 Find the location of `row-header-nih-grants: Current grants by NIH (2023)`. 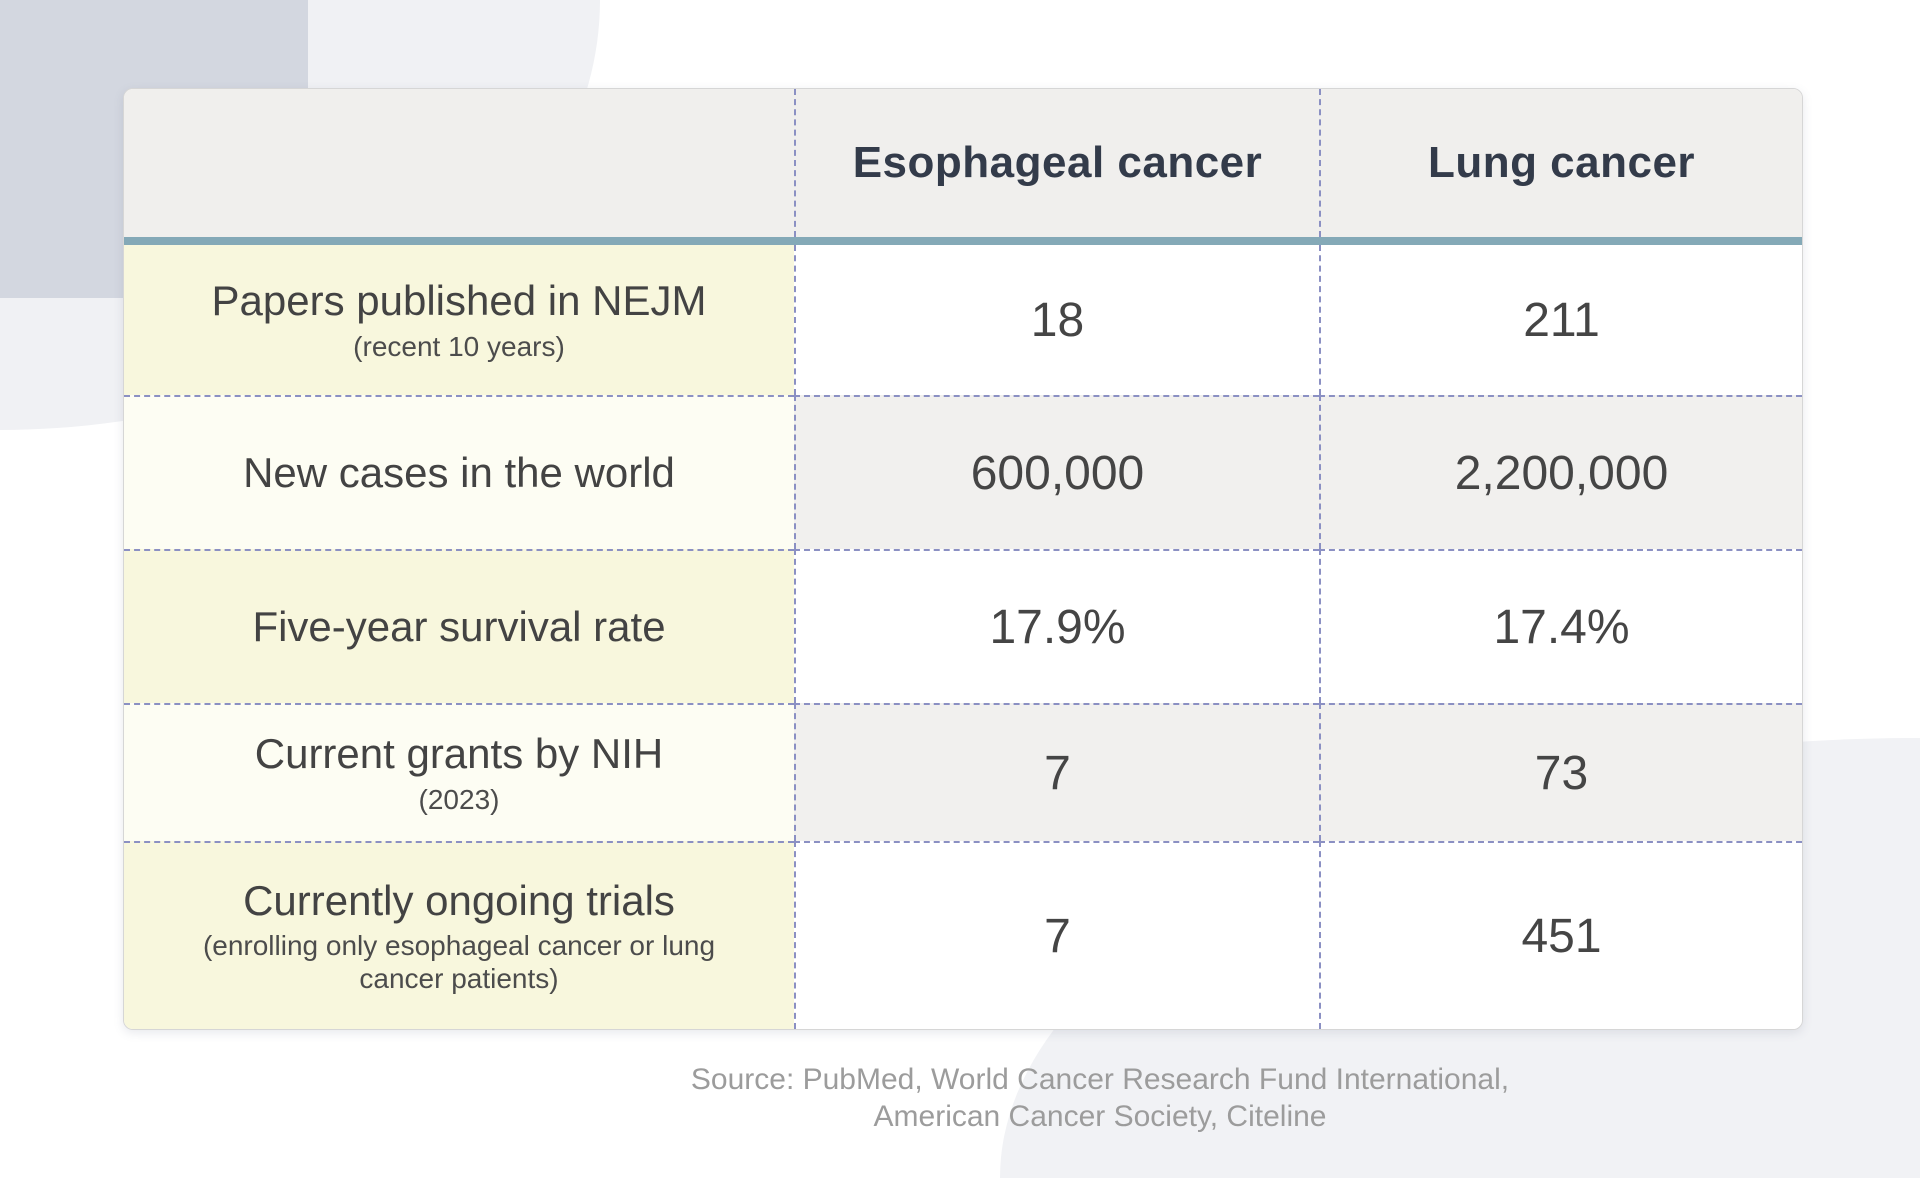

row-header-nih-grants: Current grants by NIH (2023) is located at coordinates (459, 772).